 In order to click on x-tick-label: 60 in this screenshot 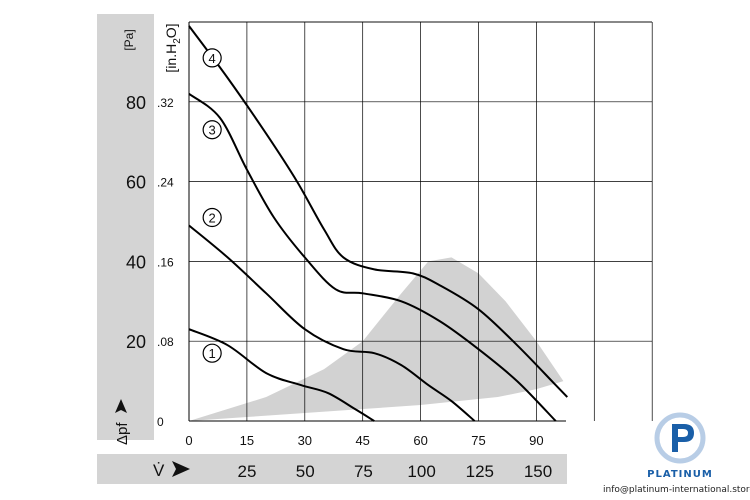, I will do `click(420, 440)`.